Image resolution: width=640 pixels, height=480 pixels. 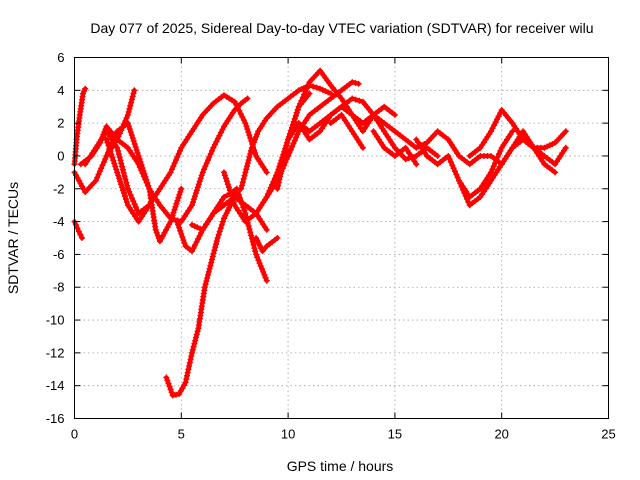 I want to click on y-tick-label: -6, so click(x=59, y=254).